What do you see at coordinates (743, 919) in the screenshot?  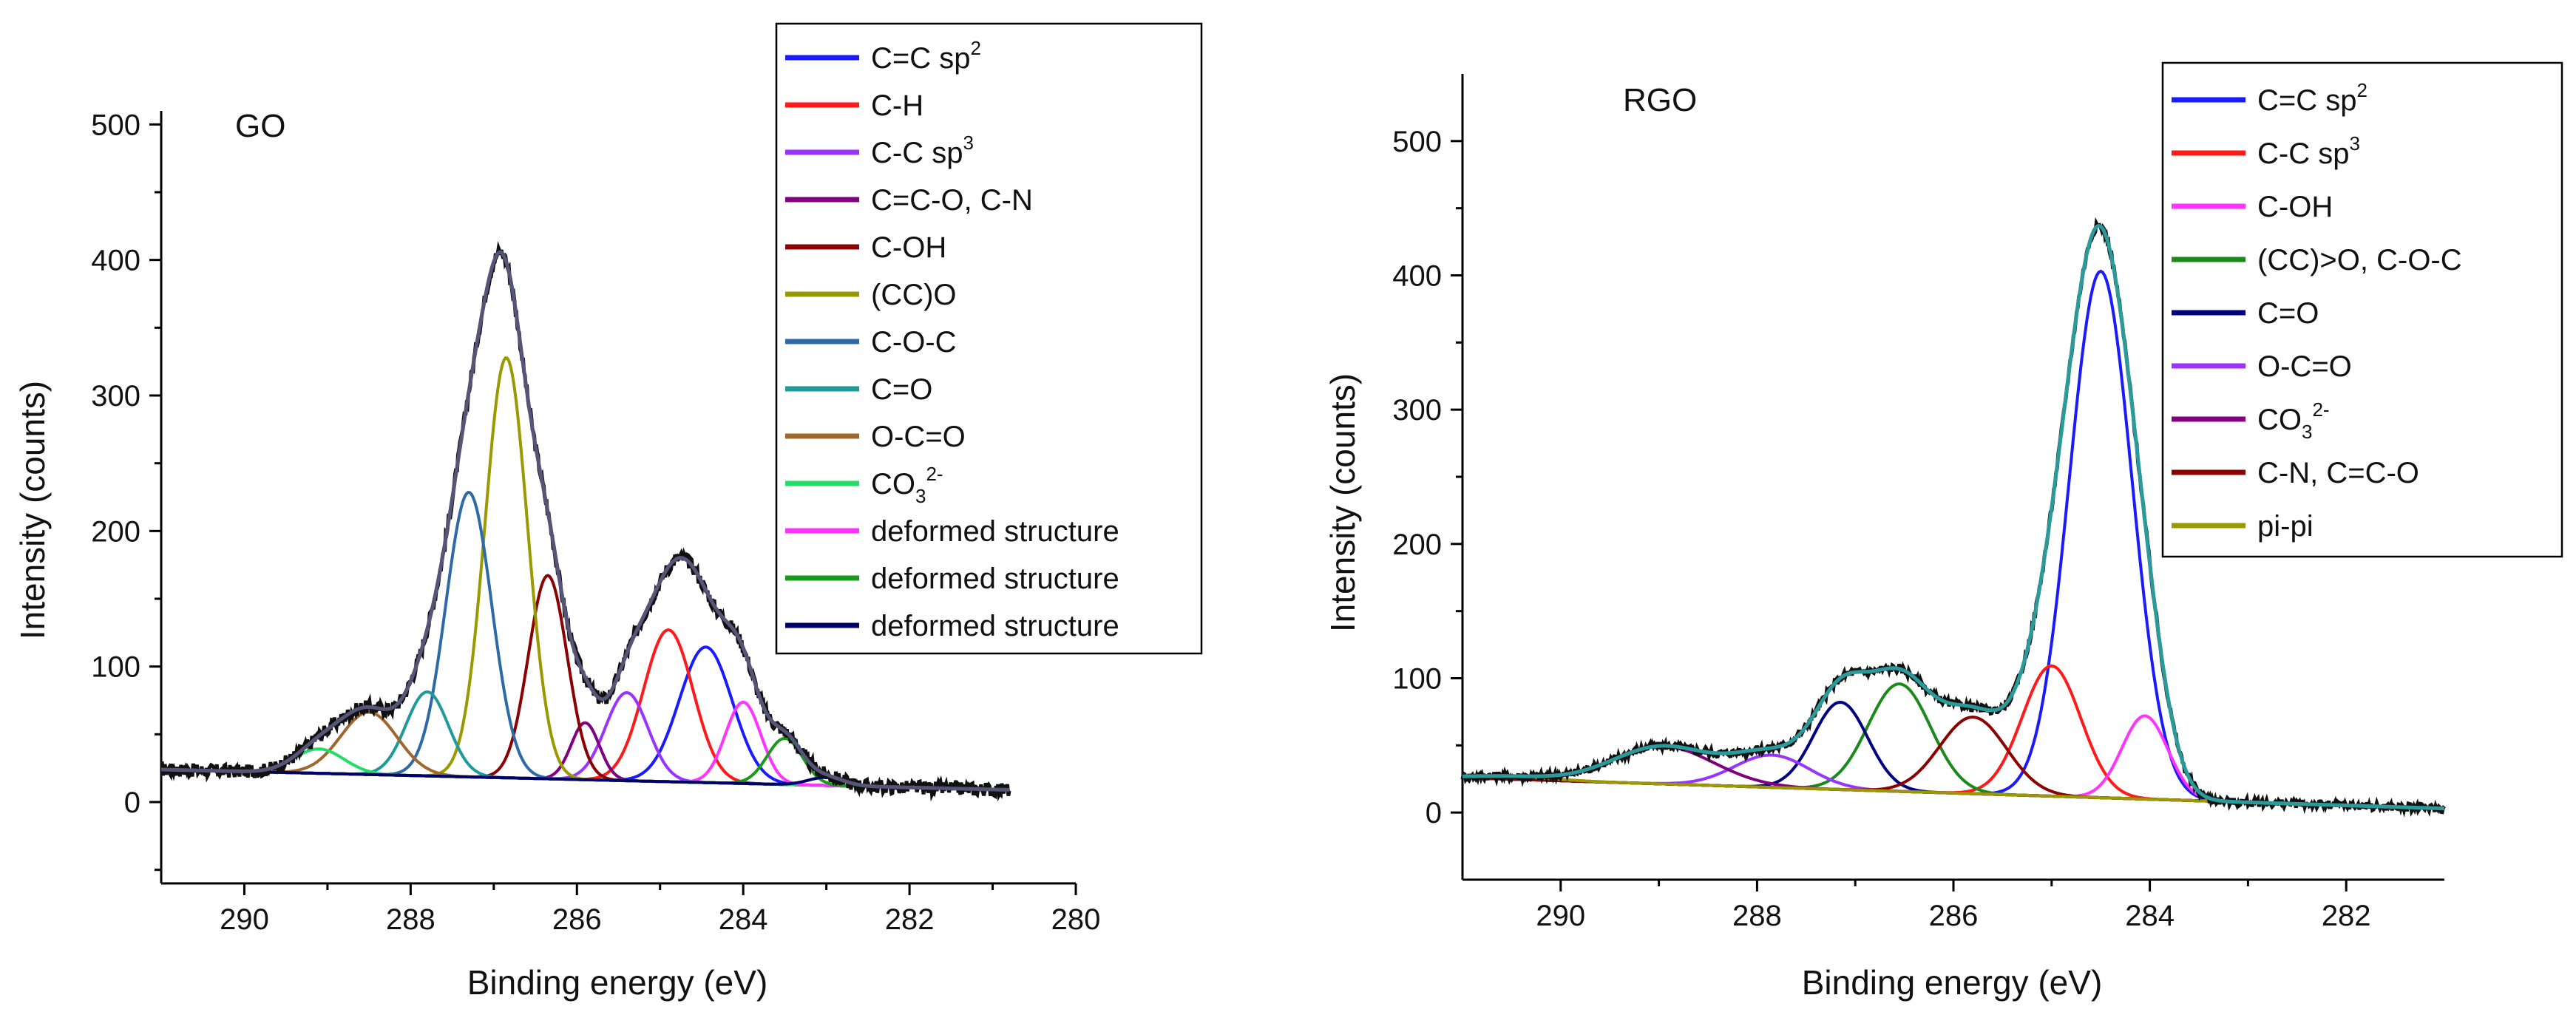 I see `go-x-tick-label: 284` at bounding box center [743, 919].